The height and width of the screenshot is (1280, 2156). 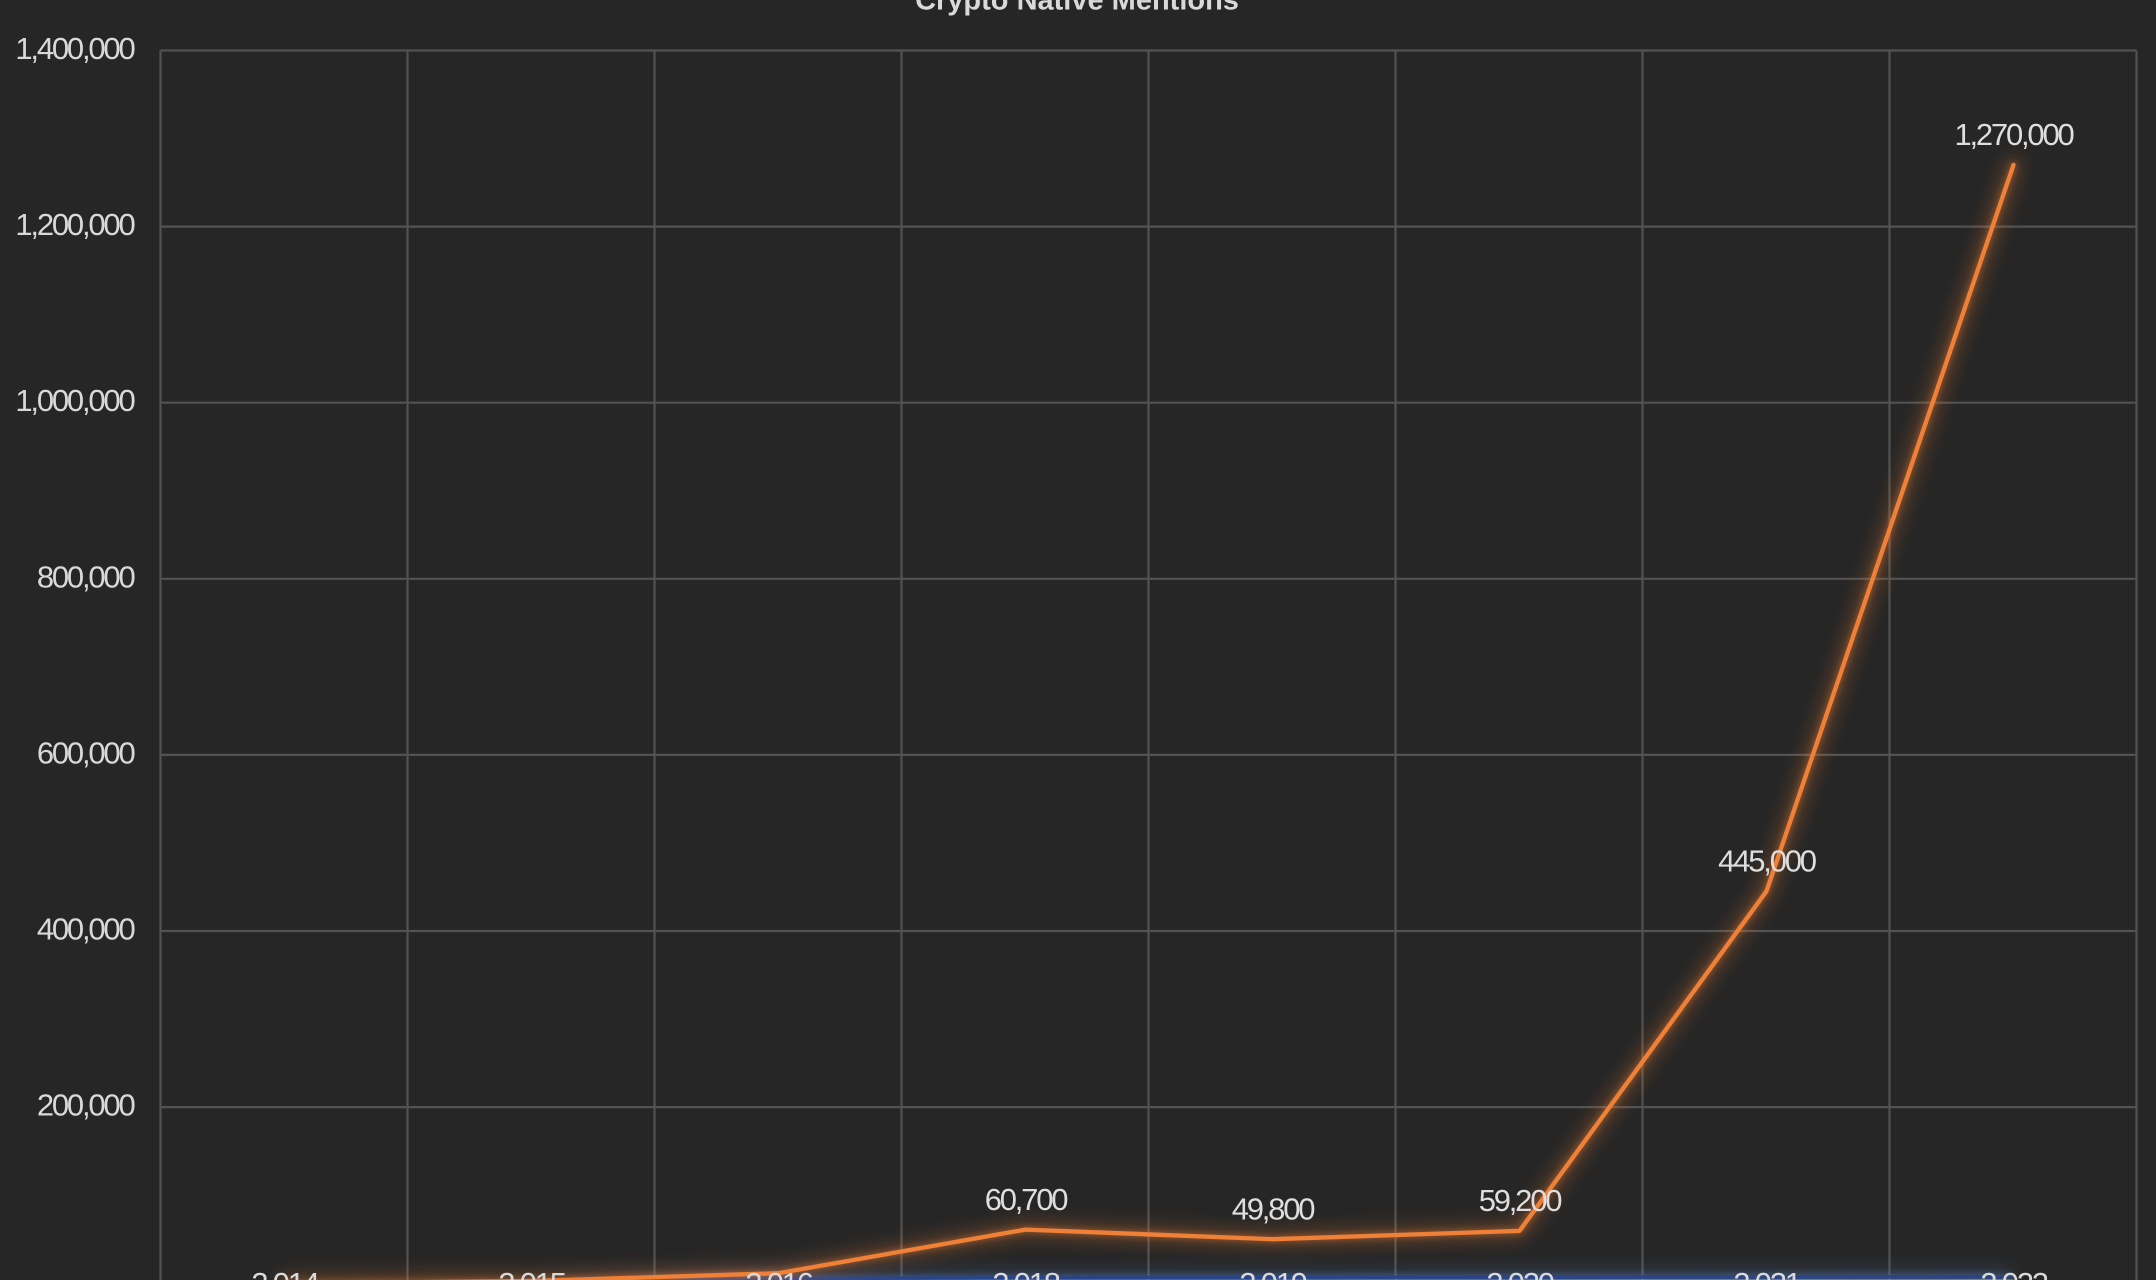 What do you see at coordinates (2014, 134) in the screenshot?
I see `svg-text: 1,270,000` at bounding box center [2014, 134].